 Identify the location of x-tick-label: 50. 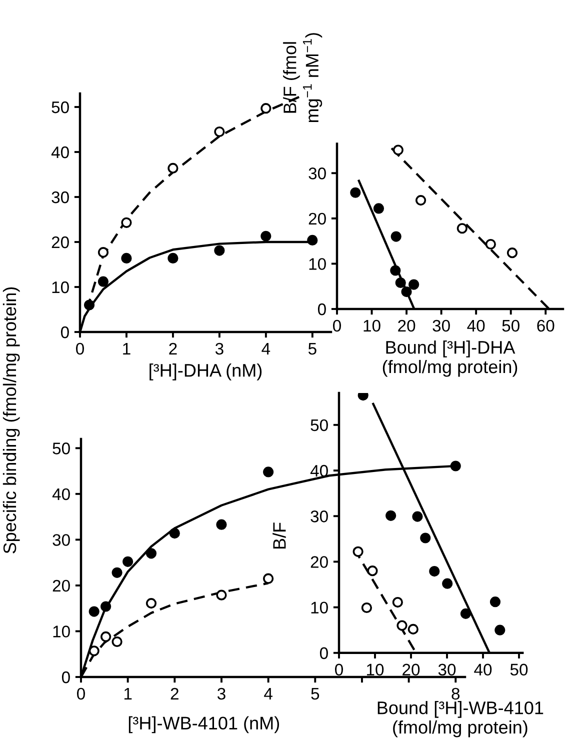
(511, 326).